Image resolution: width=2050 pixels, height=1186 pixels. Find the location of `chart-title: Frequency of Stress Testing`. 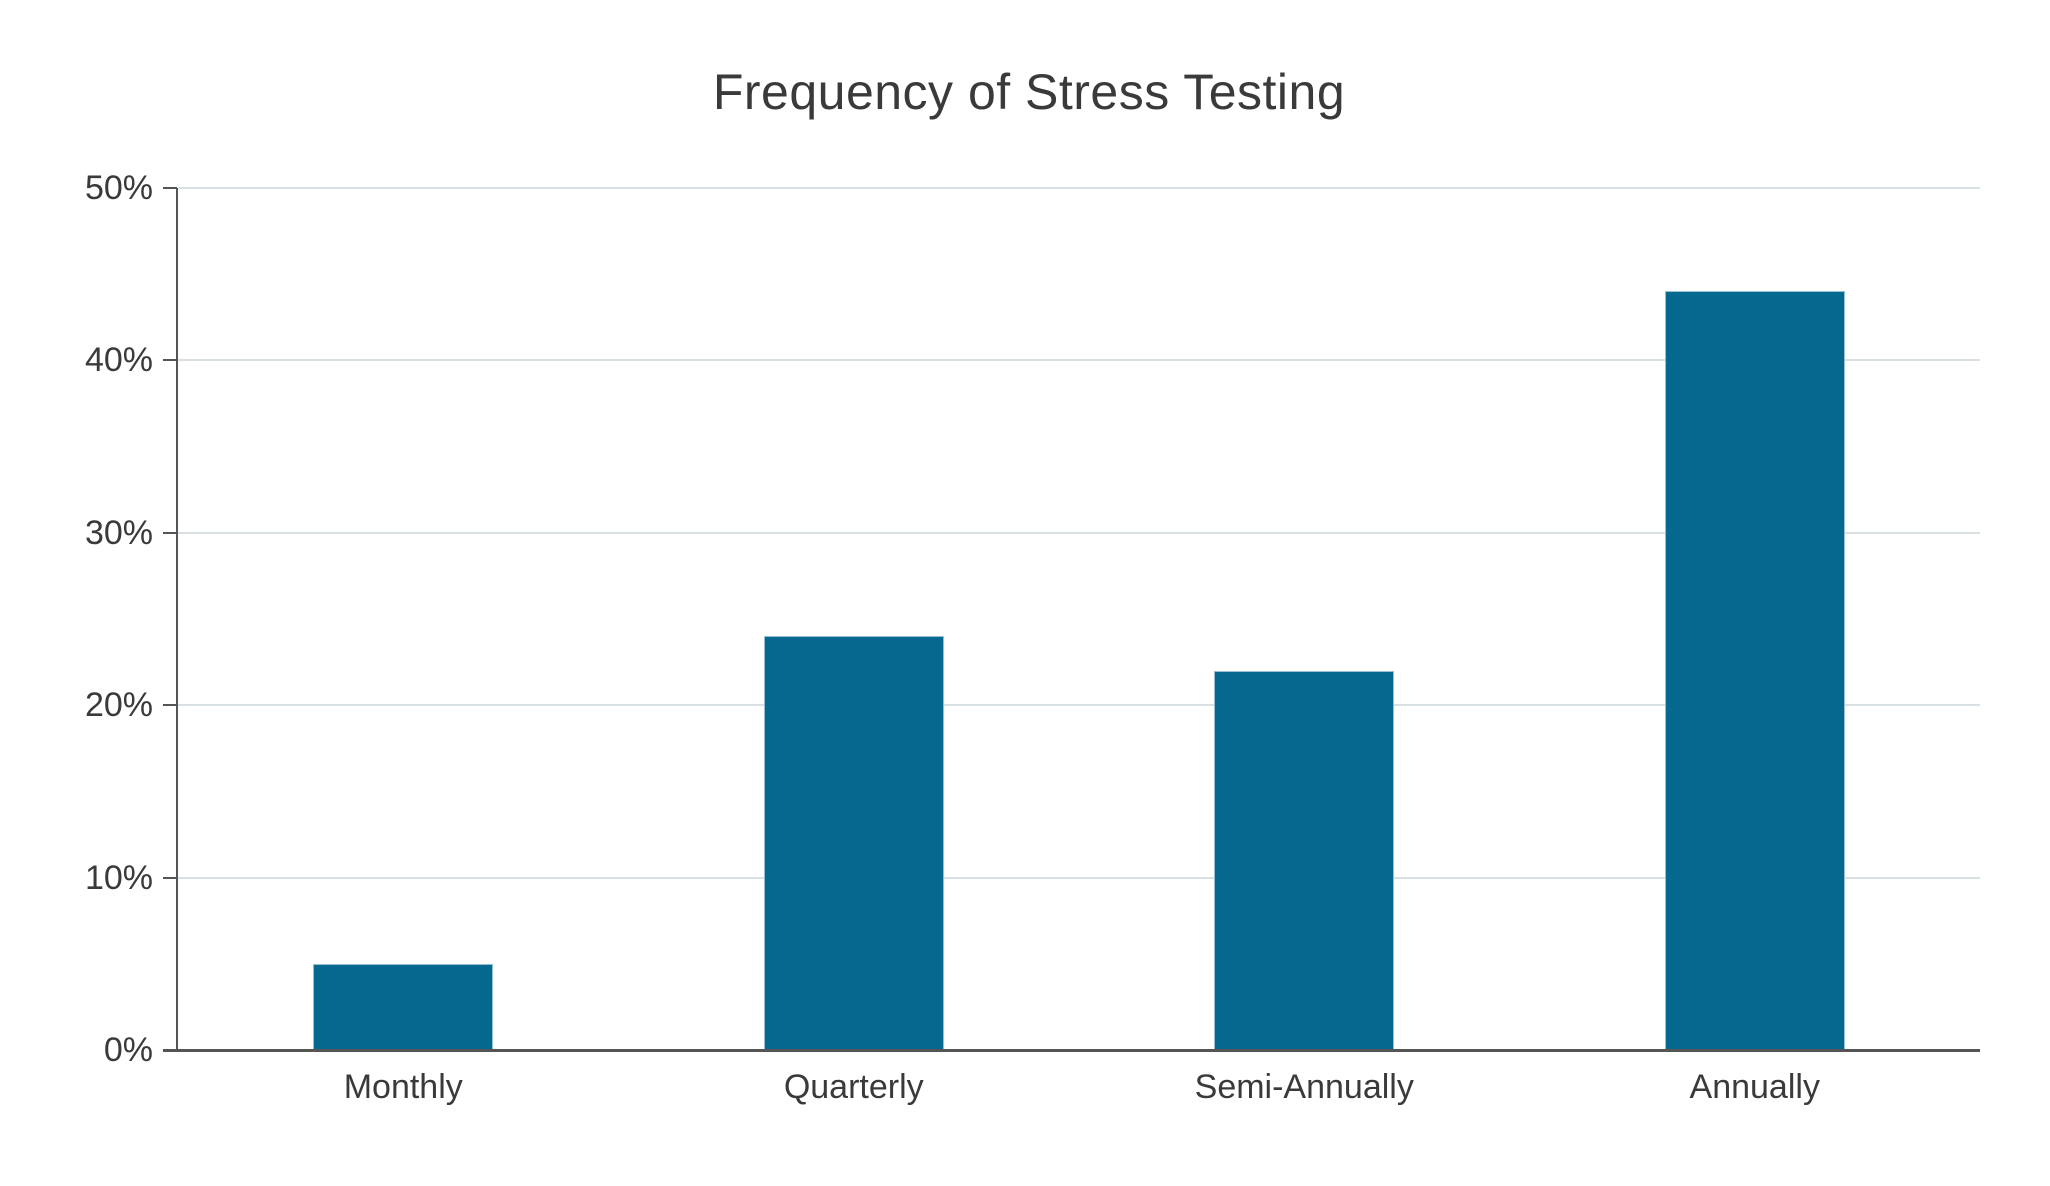

chart-title: Frequency of Stress Testing is located at coordinates (1029, 92).